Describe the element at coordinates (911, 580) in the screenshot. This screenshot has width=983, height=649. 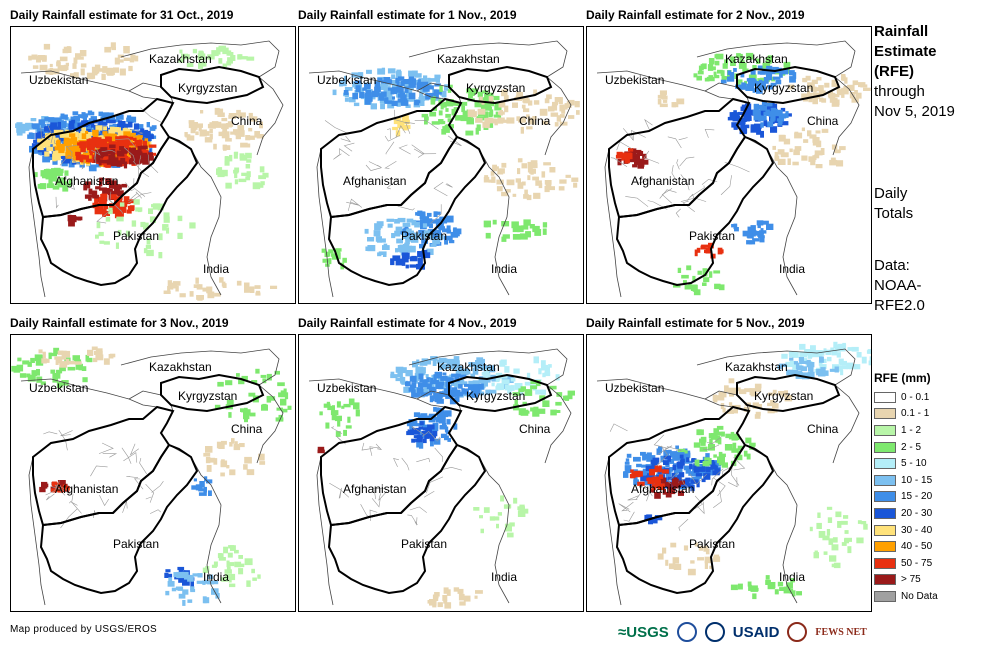
I see `legend-label: > 75` at that location.